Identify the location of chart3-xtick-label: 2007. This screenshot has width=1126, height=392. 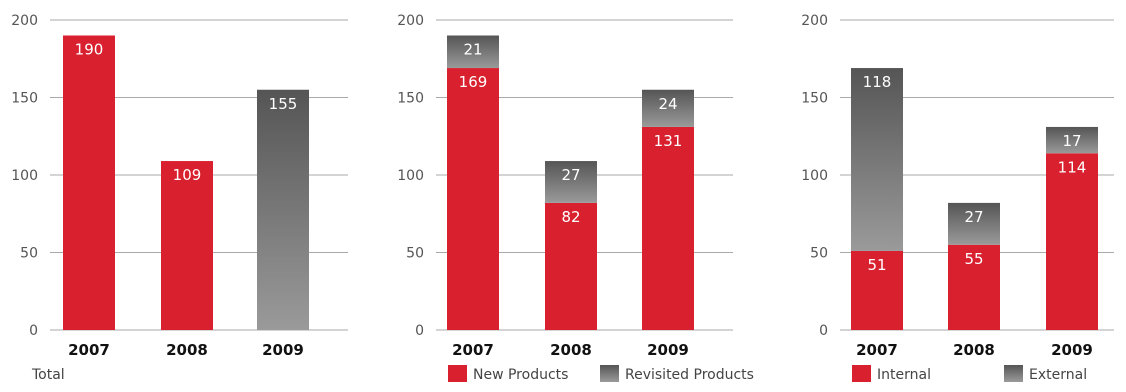
(877, 350).